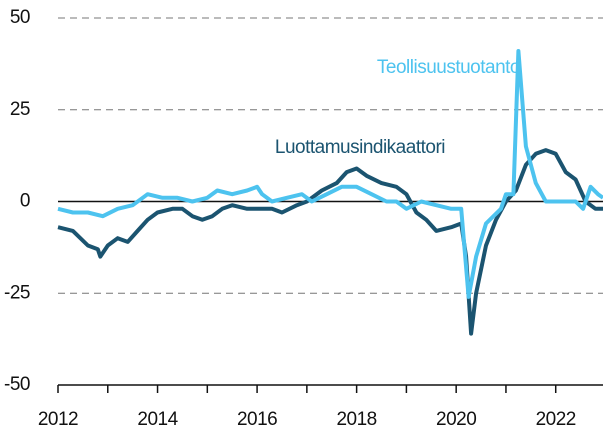 Image resolution: width=603 pixels, height=438 pixels. Describe the element at coordinates (157, 419) in the screenshot. I see `x-tick-label: 2014` at that location.